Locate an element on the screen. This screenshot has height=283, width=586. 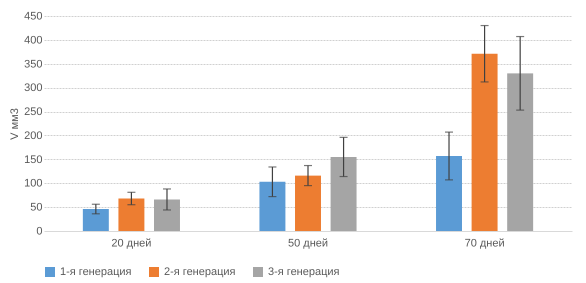
y-tick-label: 150 is located at coordinates (33, 160).